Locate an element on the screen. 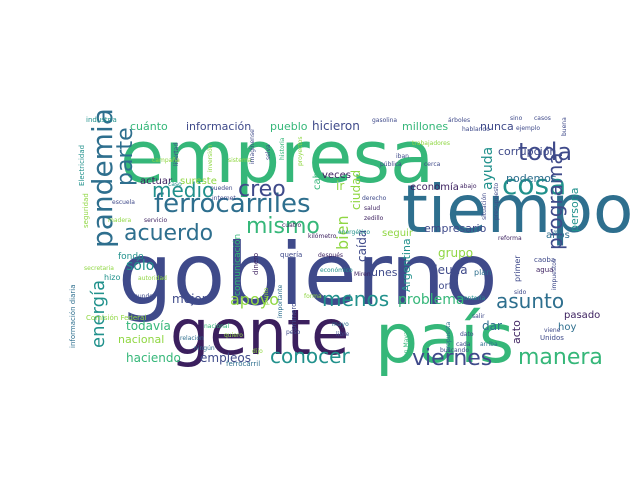  cloud-word: montería is located at coordinates (471, 298).